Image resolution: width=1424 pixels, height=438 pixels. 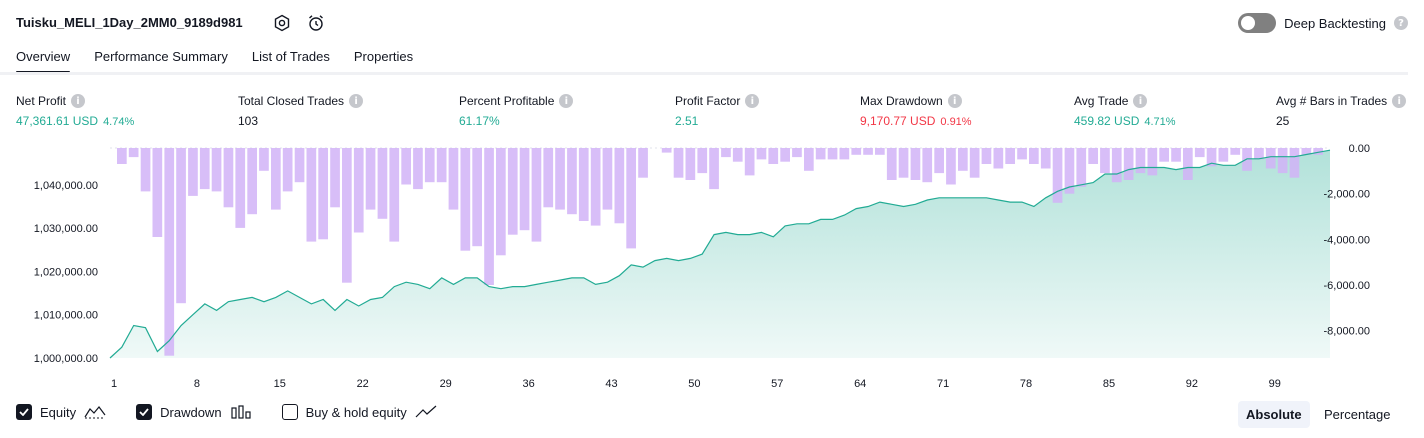 I want to click on percentage-mode-button: Percentage, so click(x=1357, y=414).